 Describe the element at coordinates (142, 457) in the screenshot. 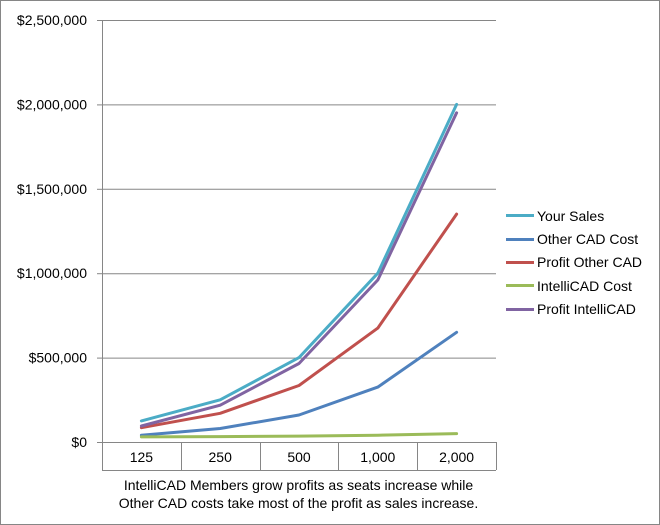

I see `x-tick-label-0: 125` at that location.